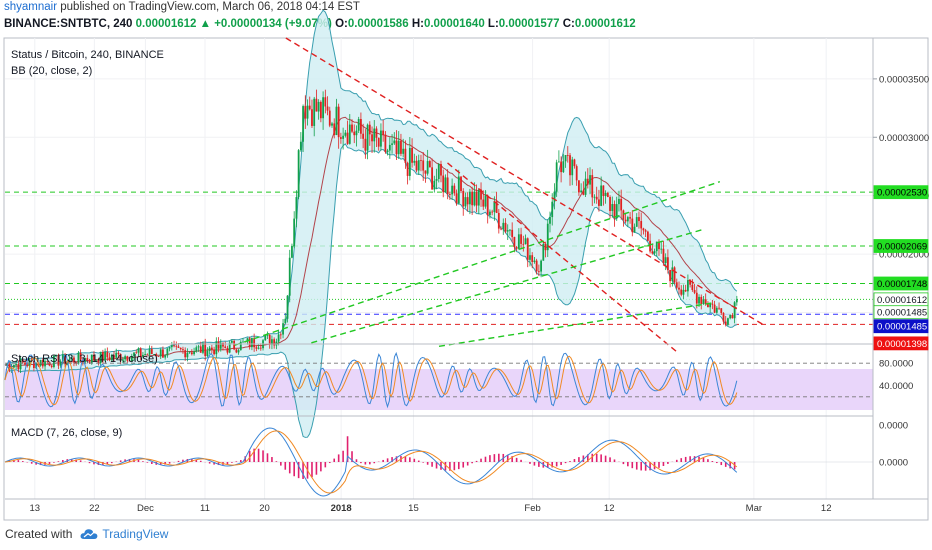 The height and width of the screenshot is (550, 932). What do you see at coordinates (904, 255) in the screenshot?
I see `price-tick-label: 0.00002000` at bounding box center [904, 255].